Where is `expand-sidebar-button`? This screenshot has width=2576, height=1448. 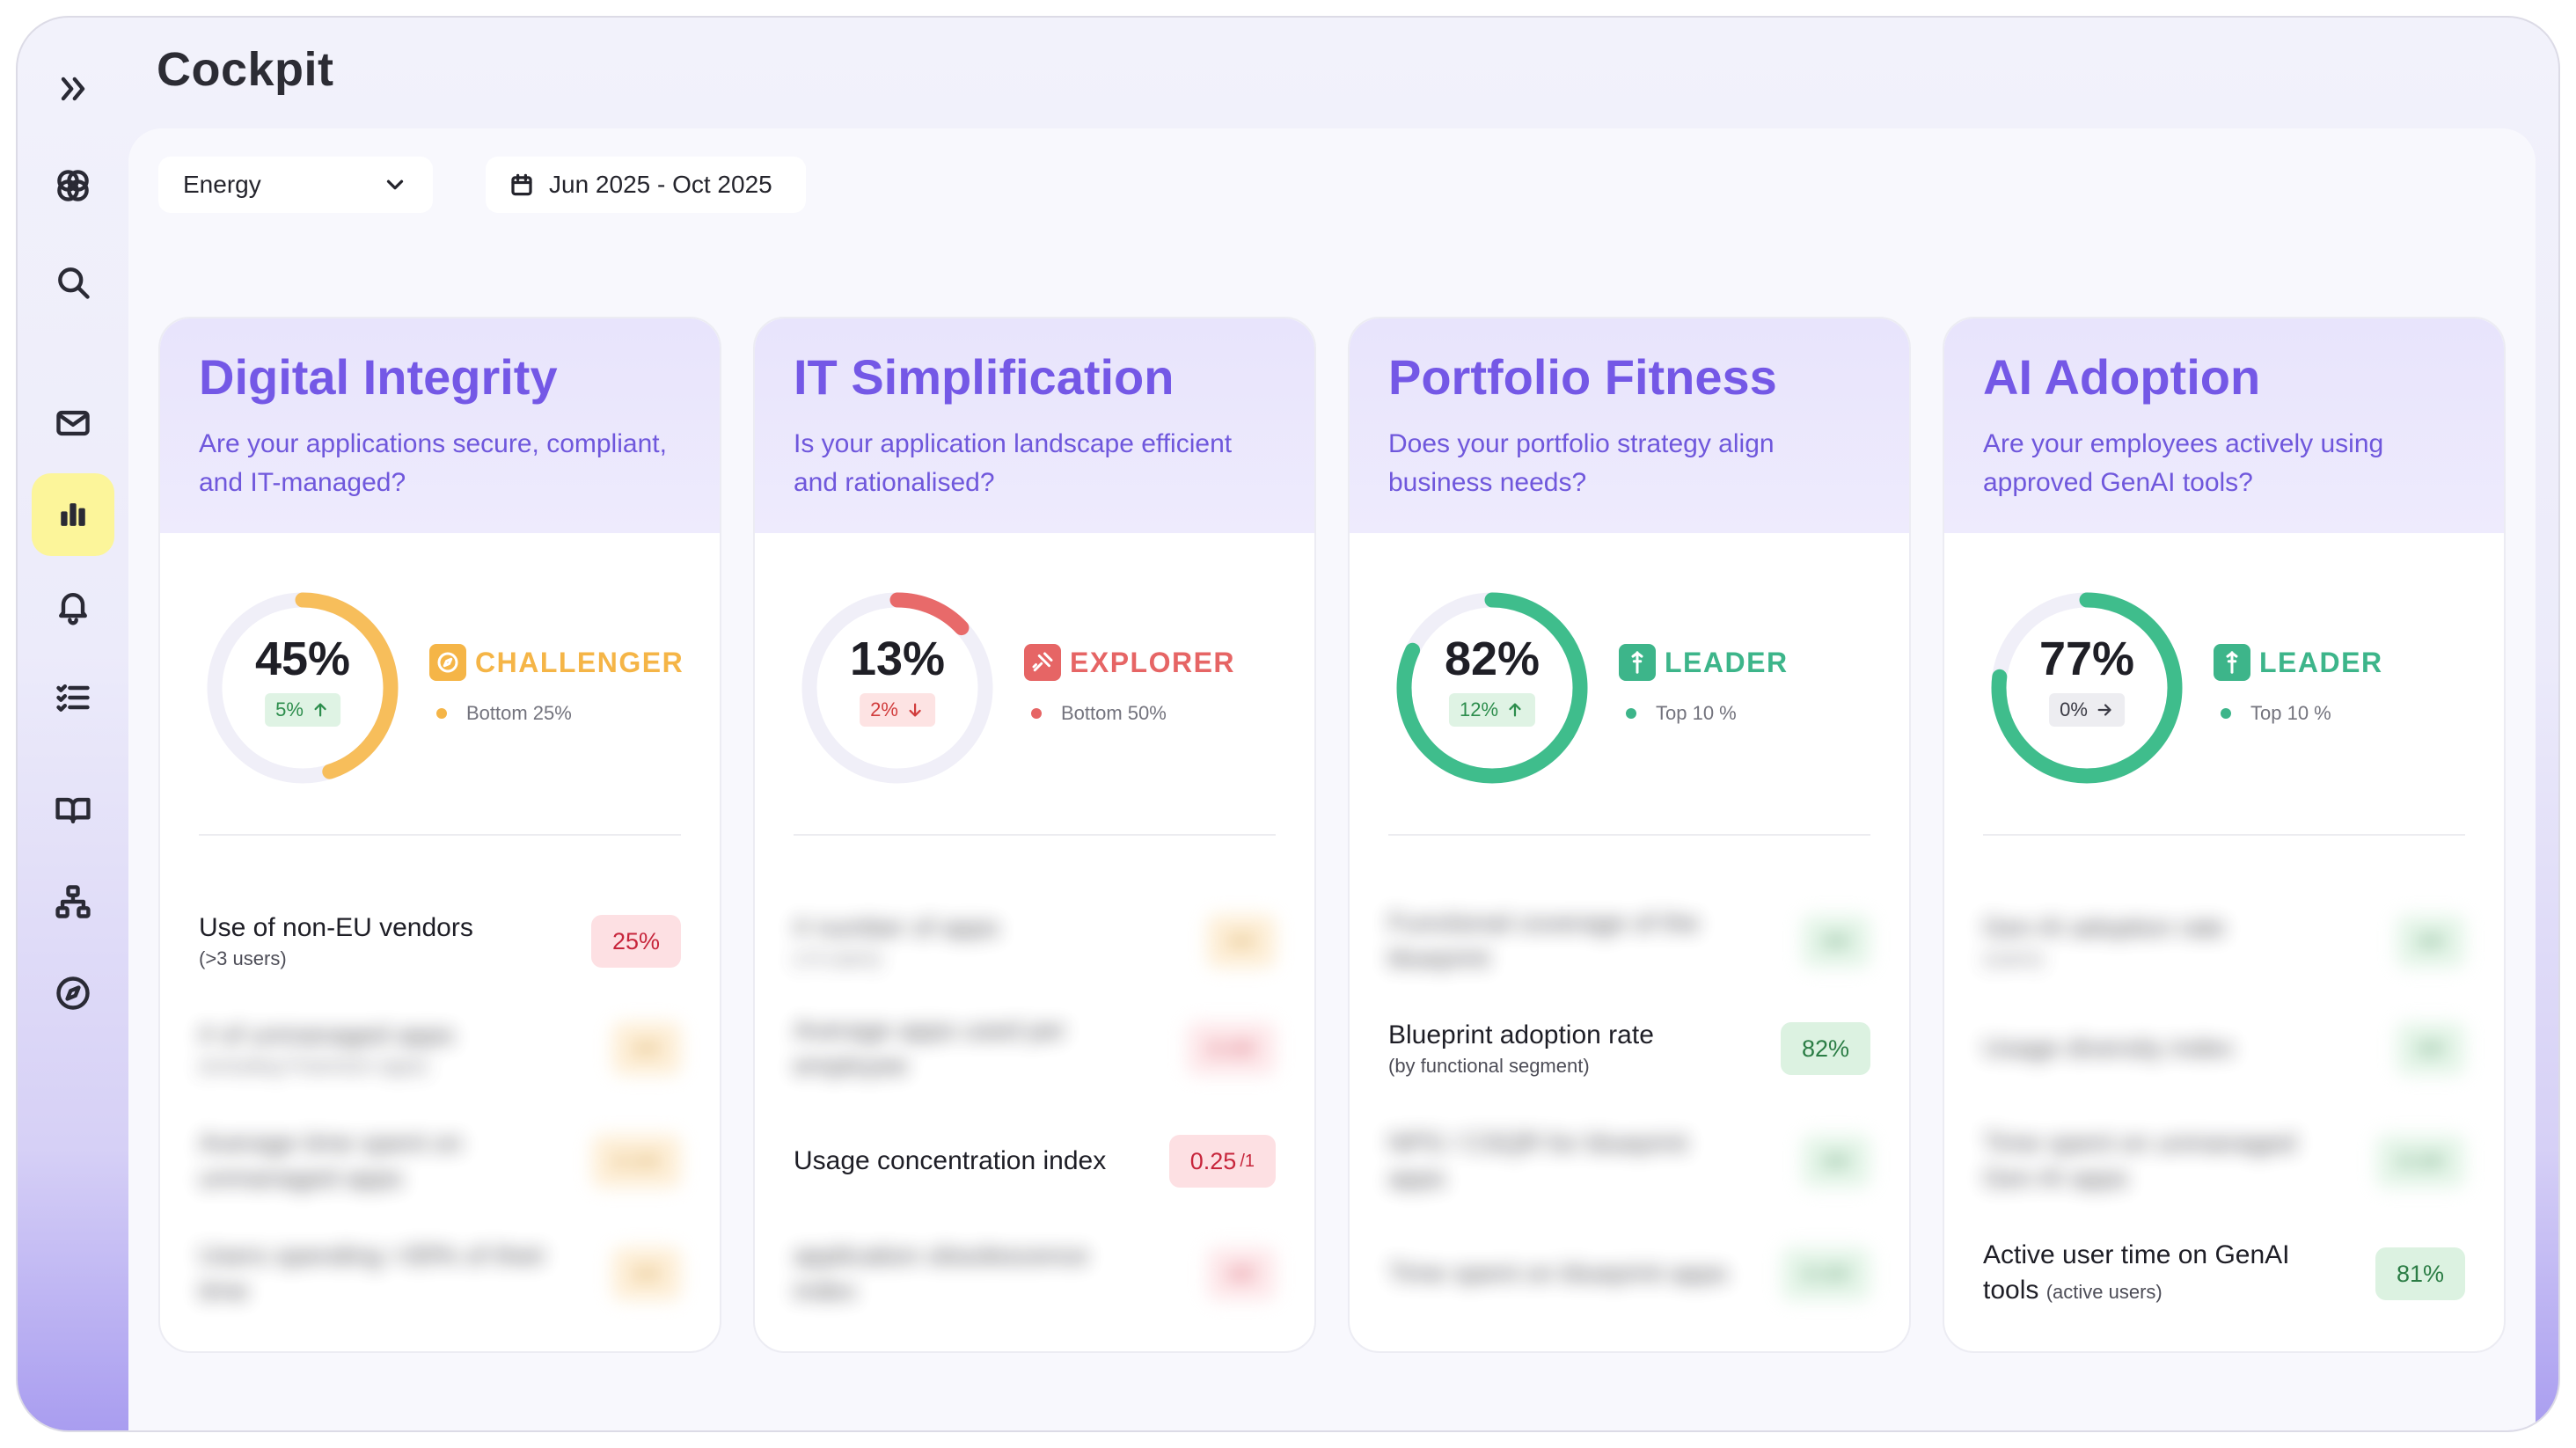 expand-sidebar-button is located at coordinates (73, 89).